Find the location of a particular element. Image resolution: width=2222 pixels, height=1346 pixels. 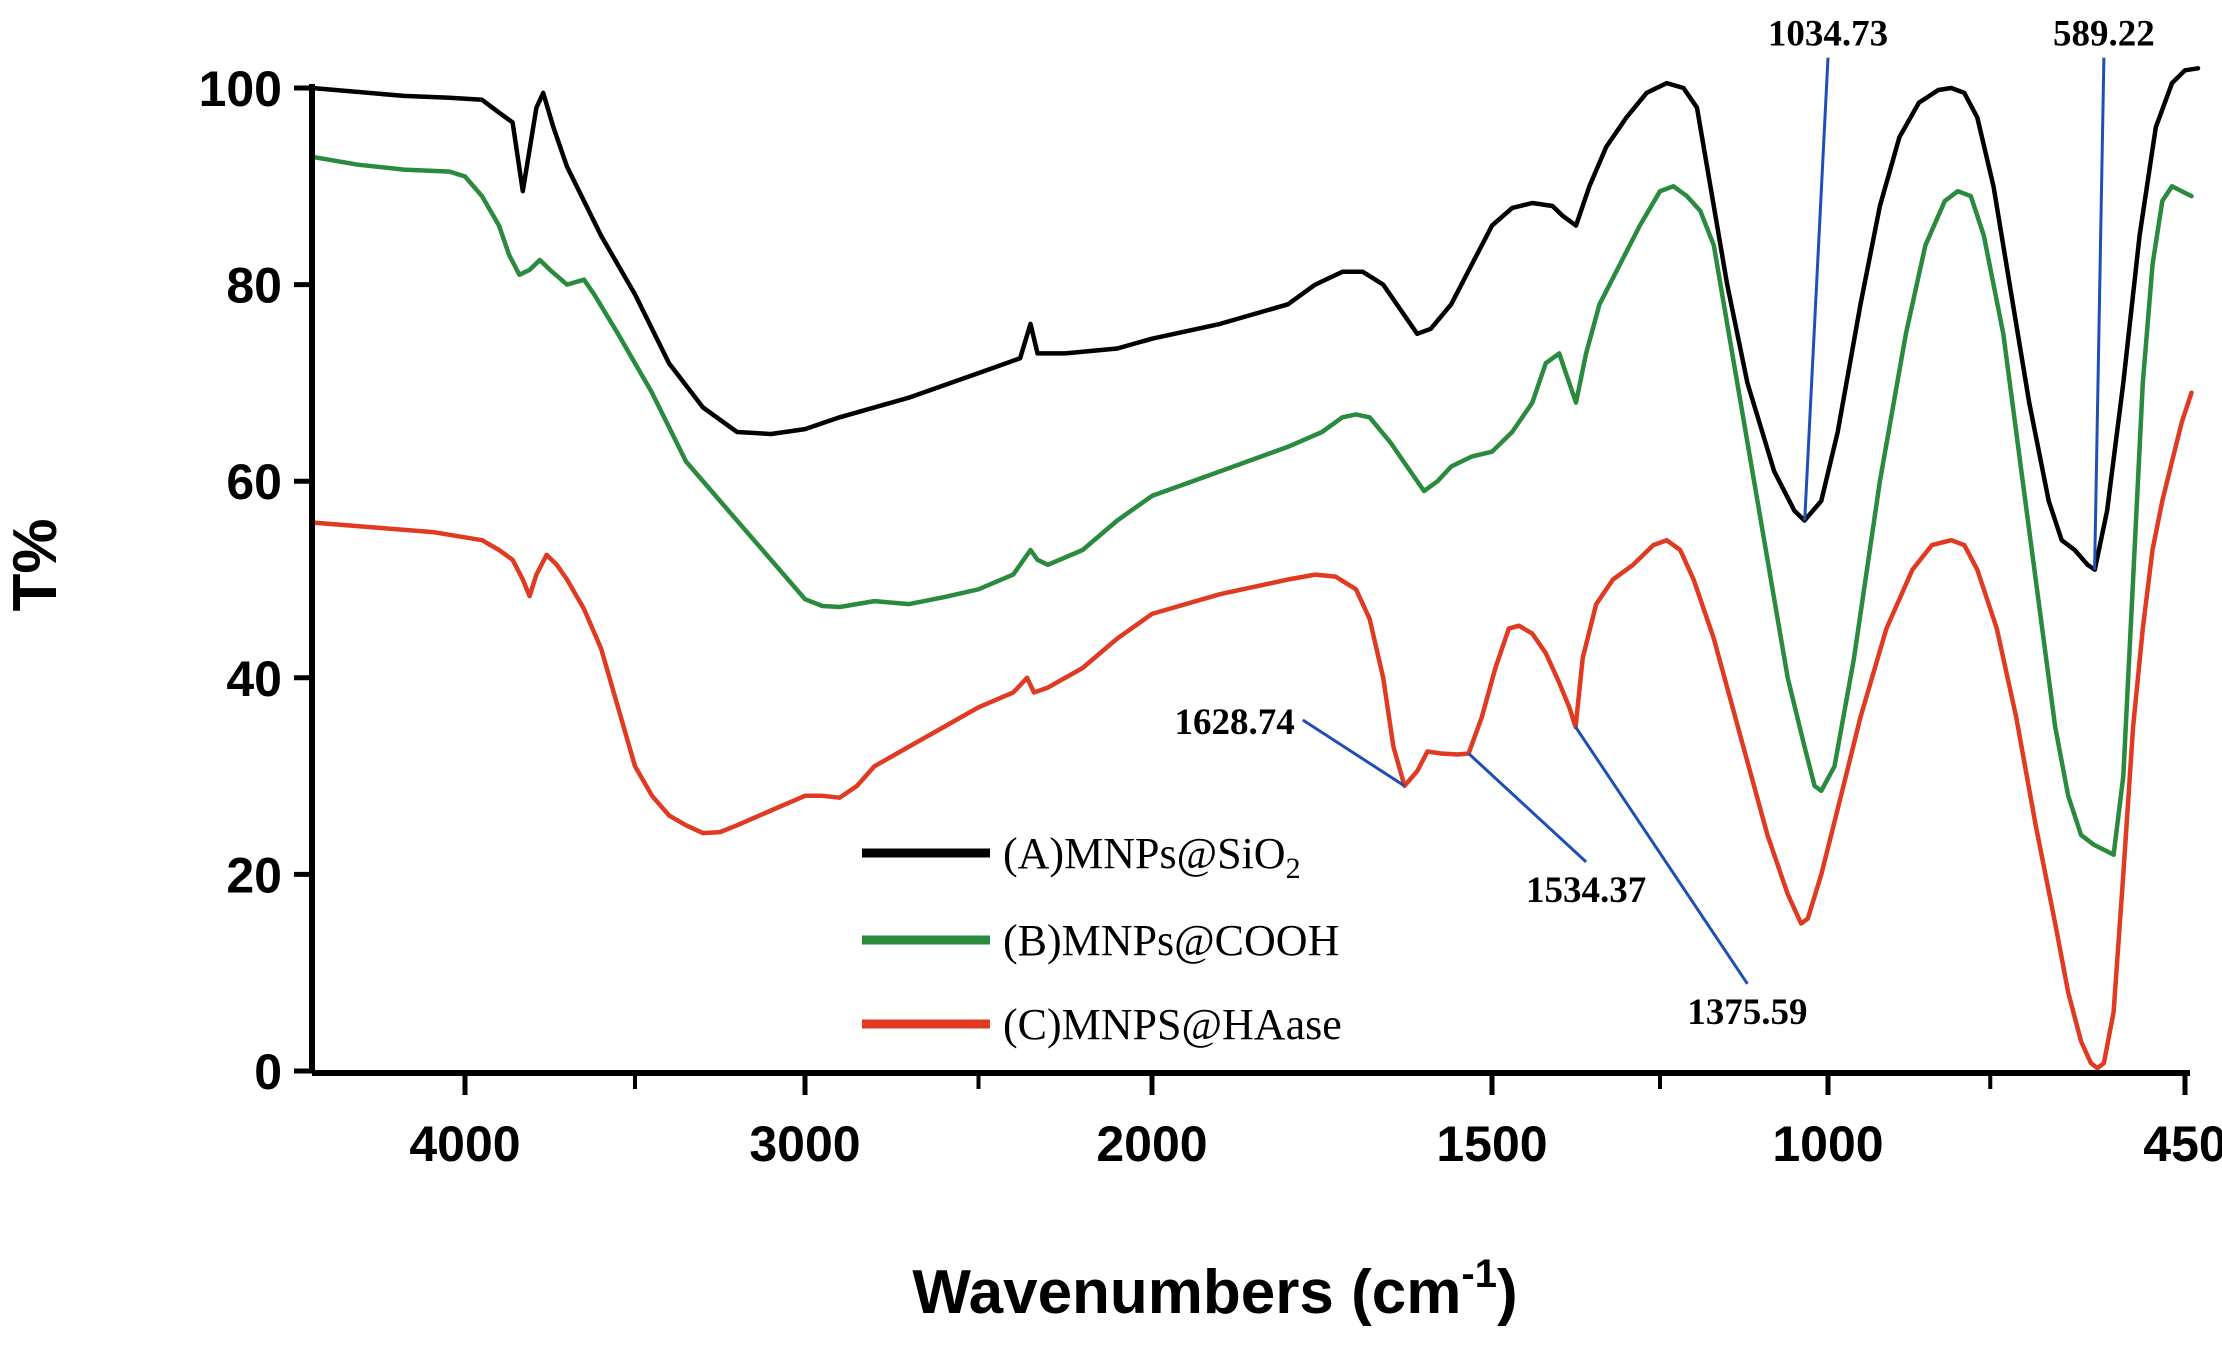

x-axis-title-main: Wavenumbers (cm is located at coordinates (1186, 1292).